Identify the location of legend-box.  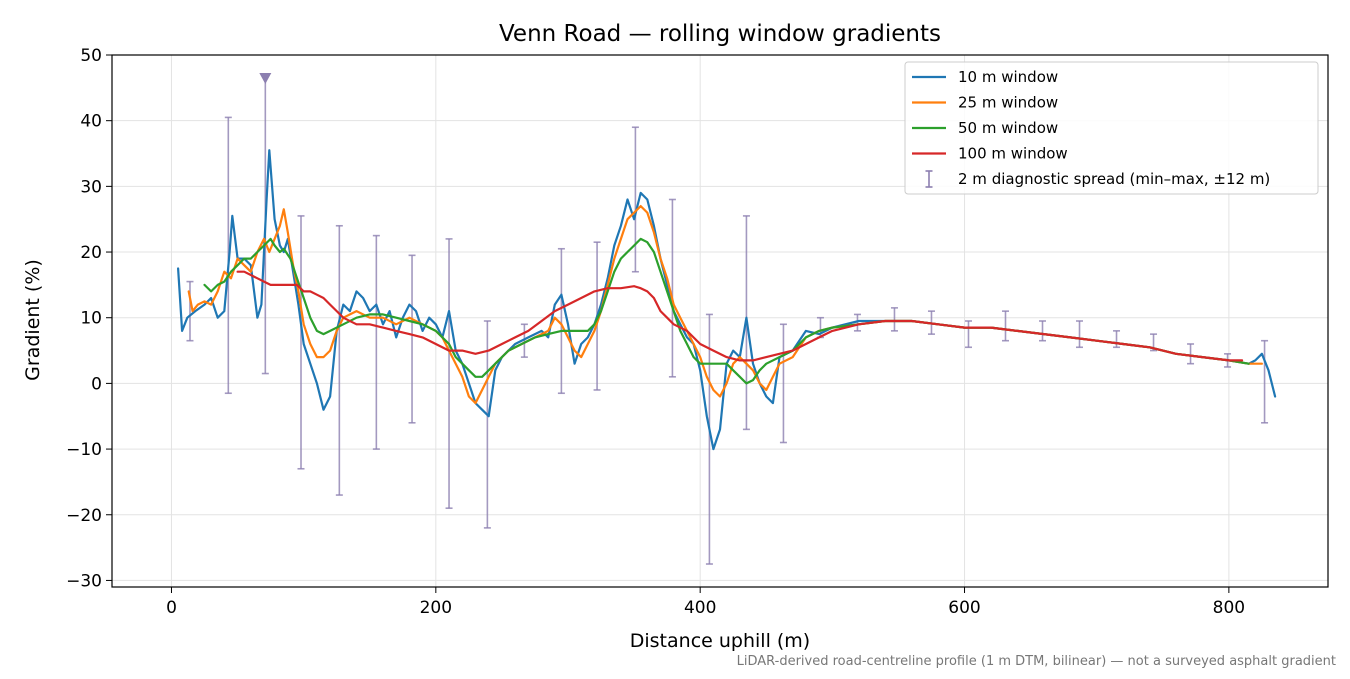
(1111, 128).